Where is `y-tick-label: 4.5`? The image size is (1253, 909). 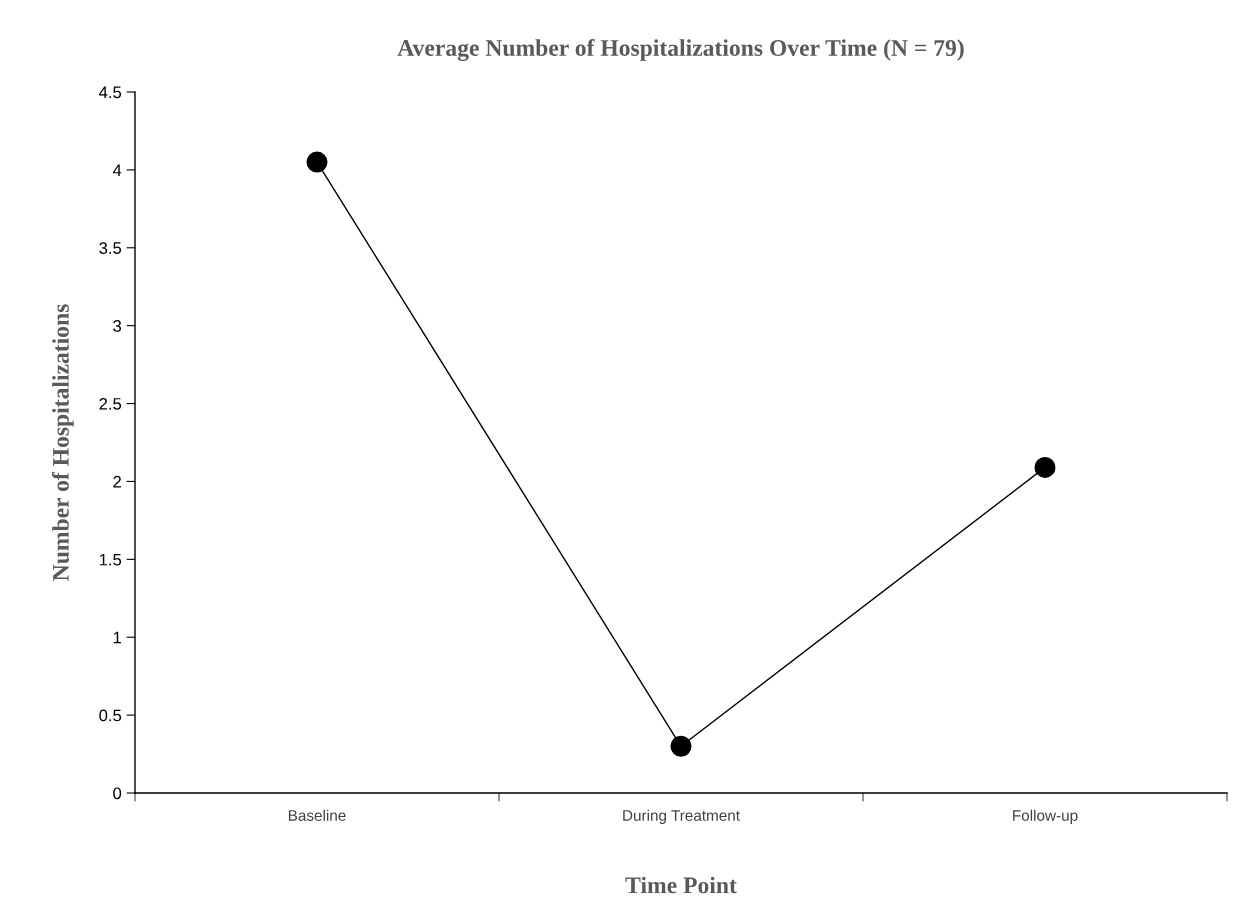
y-tick-label: 4.5 is located at coordinates (110, 92).